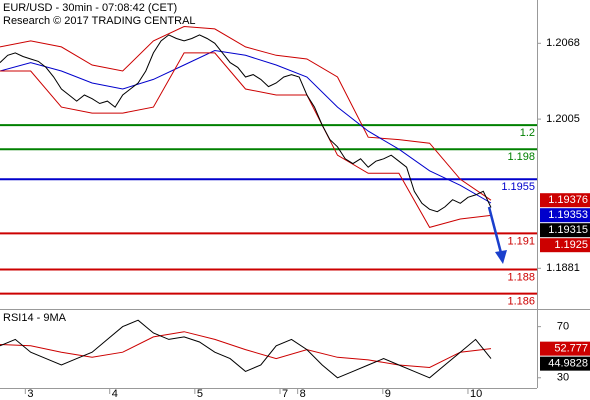 The width and height of the screenshot is (590, 400). Describe the element at coordinates (285, 394) in the screenshot. I see `x-tick-label: 7` at that location.